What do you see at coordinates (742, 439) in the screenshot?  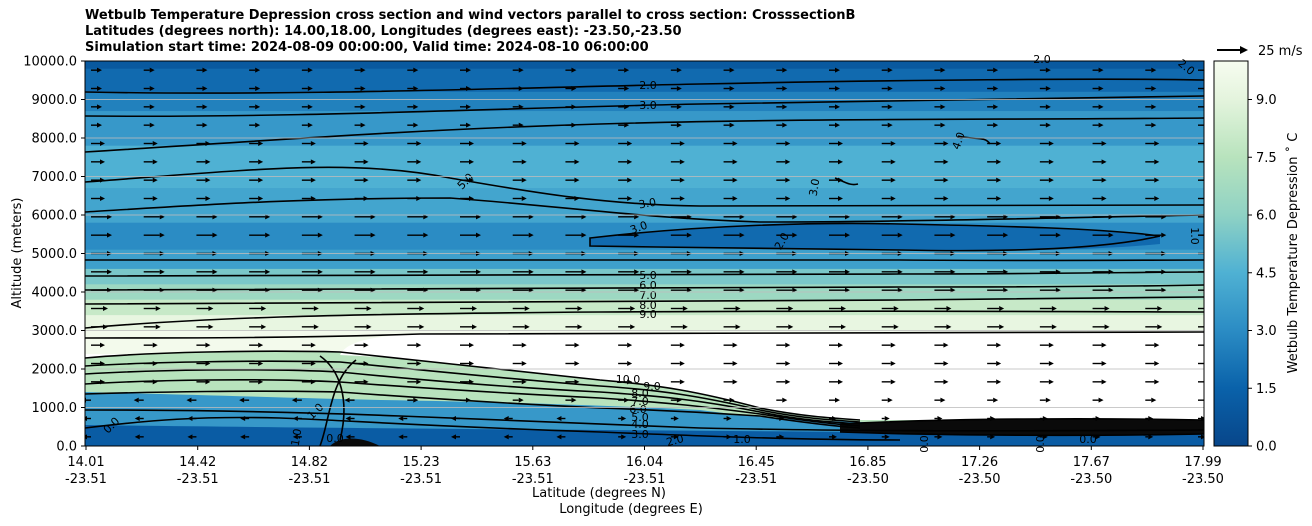 I see `contour-label: 1.0` at bounding box center [742, 439].